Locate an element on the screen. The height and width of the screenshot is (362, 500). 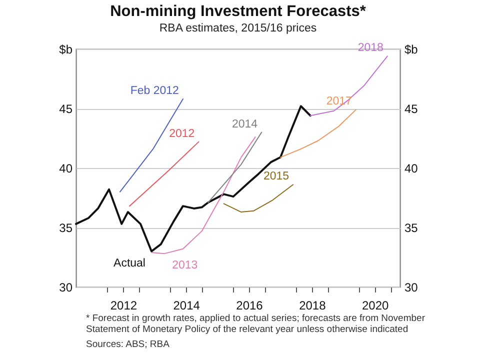
x-tick-label: 2016 is located at coordinates (250, 305).